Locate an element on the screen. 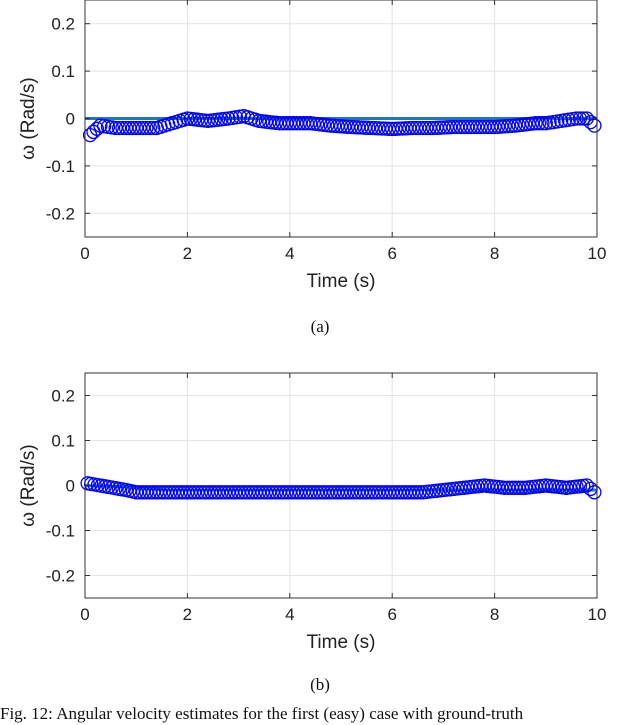 Image resolution: width=640 pixels, height=725 pixels. subfigure-label-a: (a) is located at coordinates (320, 326).